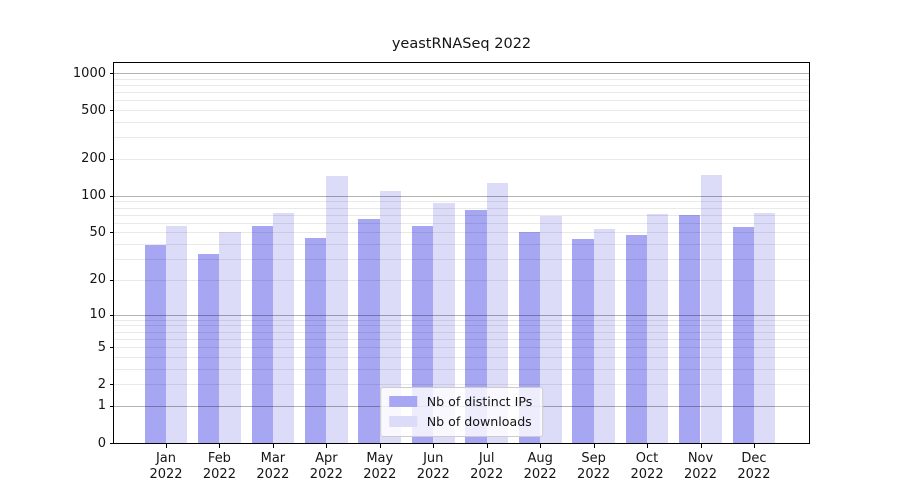 This screenshot has width=900, height=500. I want to click on bar-downloads-mar, so click(283, 328).